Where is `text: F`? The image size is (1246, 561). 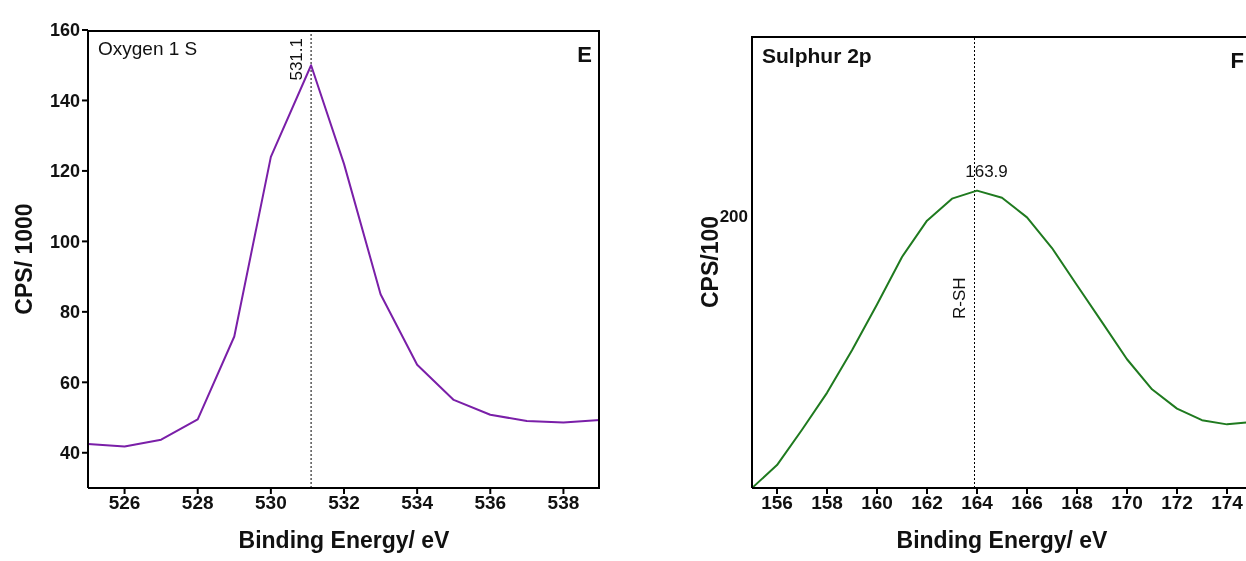 text: F is located at coordinates (1237, 61).